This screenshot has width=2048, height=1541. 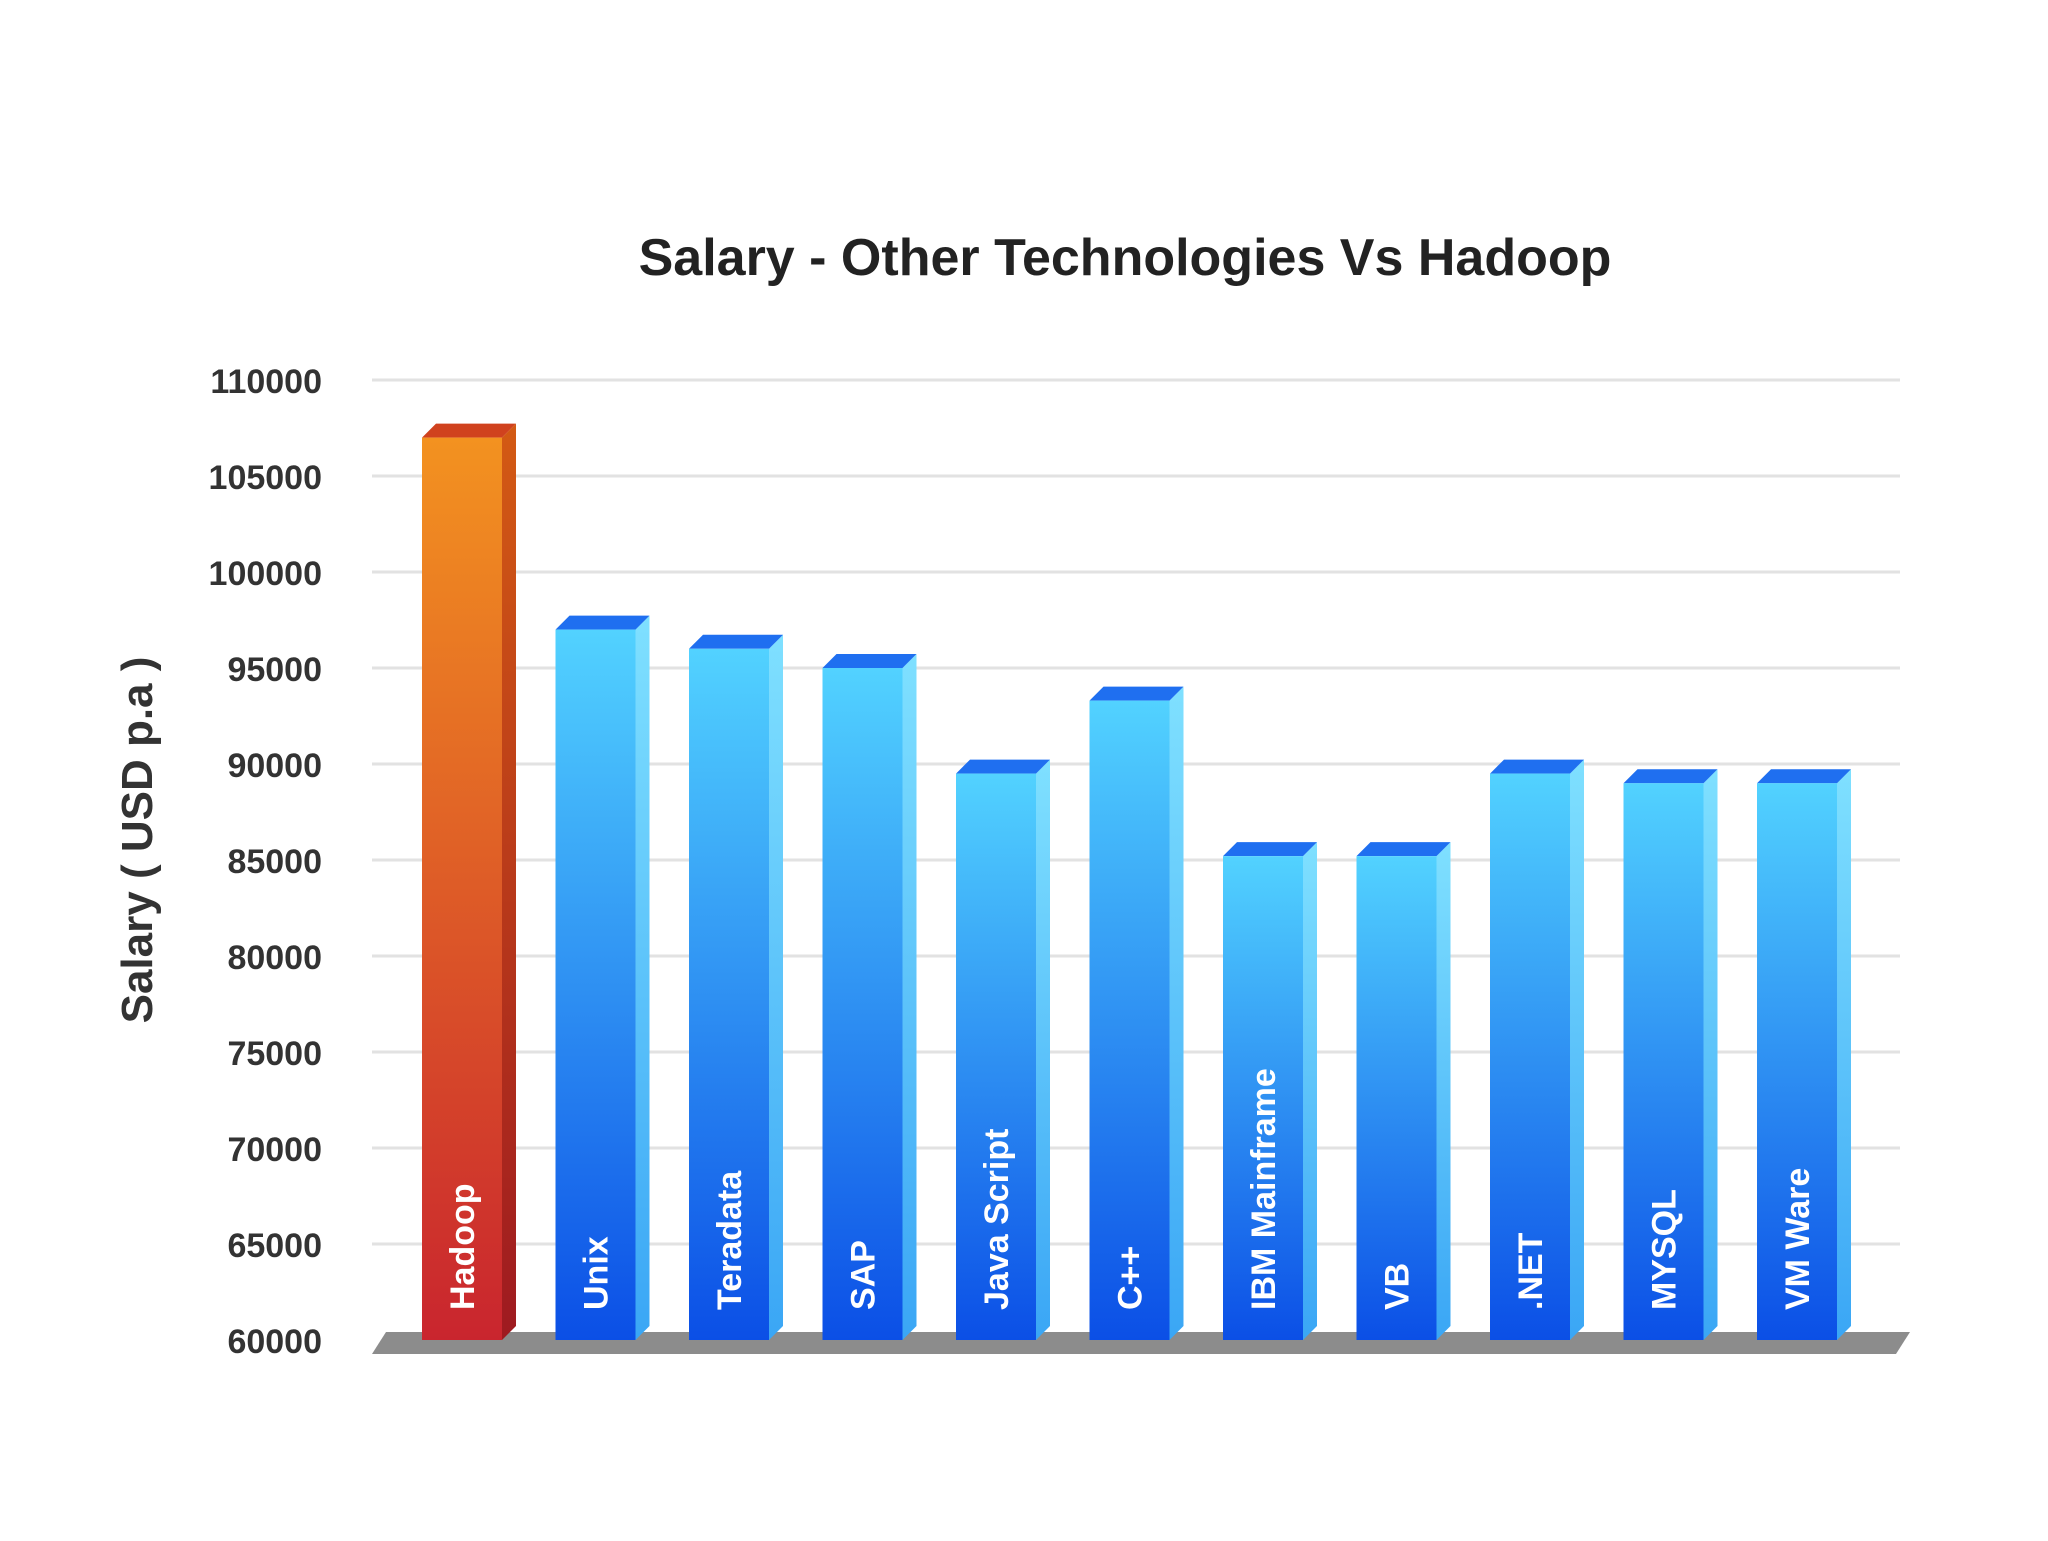 I want to click on y-tick-label: 110000, so click(x=266, y=382).